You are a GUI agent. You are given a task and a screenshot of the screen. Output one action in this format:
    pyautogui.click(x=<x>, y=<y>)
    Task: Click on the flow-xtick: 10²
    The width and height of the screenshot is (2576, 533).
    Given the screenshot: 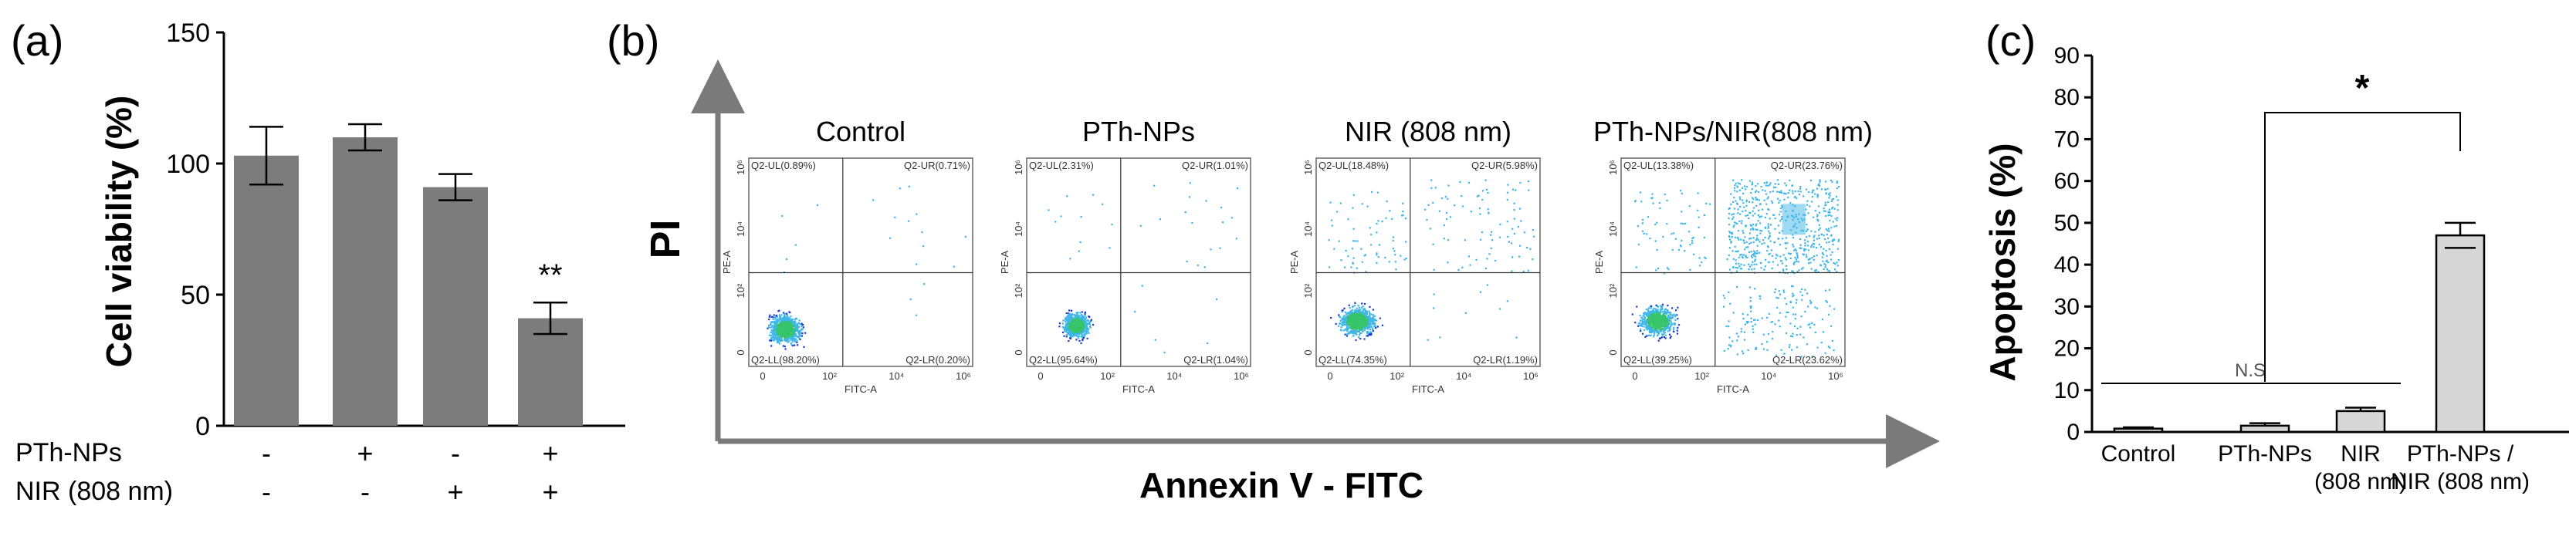 What is the action you would take?
    pyautogui.click(x=1107, y=376)
    